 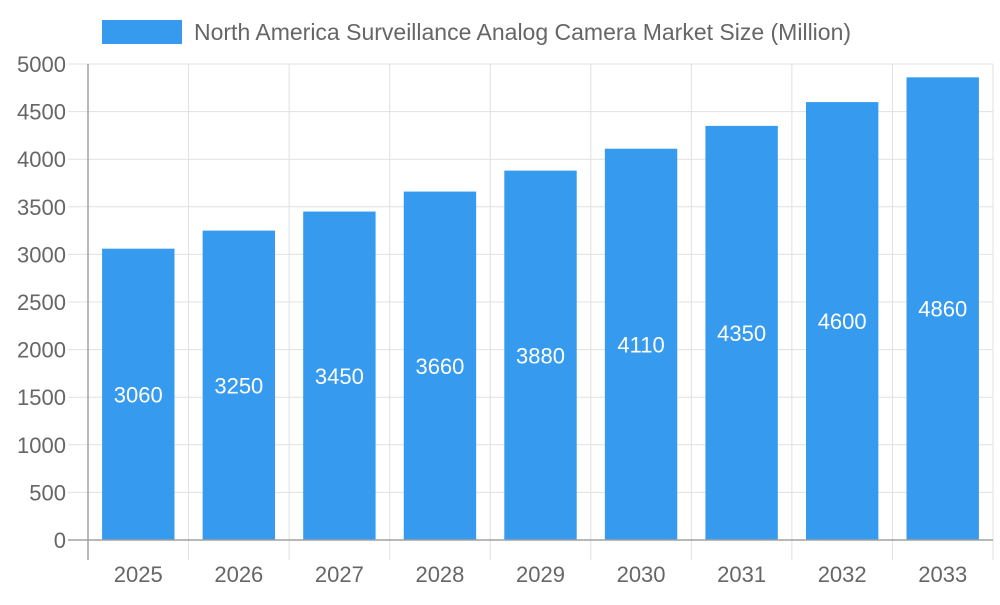 I want to click on y-tick-label: 2500, so click(x=41, y=302).